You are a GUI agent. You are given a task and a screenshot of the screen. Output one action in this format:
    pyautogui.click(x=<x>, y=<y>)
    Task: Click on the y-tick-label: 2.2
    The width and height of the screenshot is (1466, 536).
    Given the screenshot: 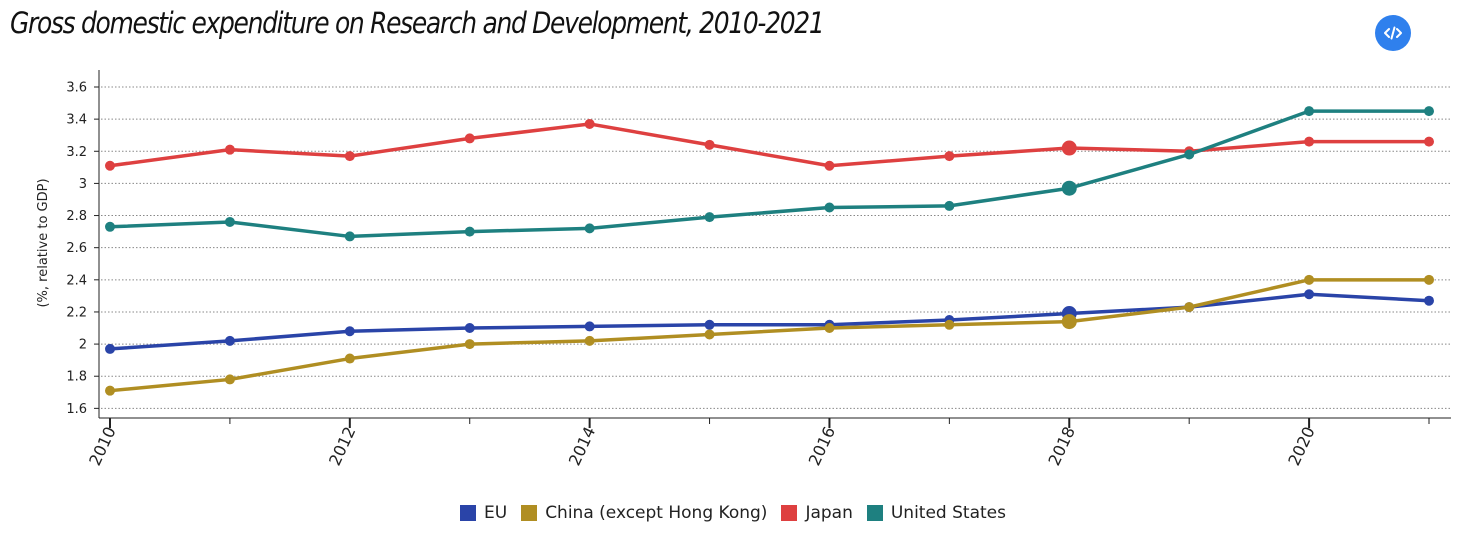 What is the action you would take?
    pyautogui.click(x=76, y=312)
    